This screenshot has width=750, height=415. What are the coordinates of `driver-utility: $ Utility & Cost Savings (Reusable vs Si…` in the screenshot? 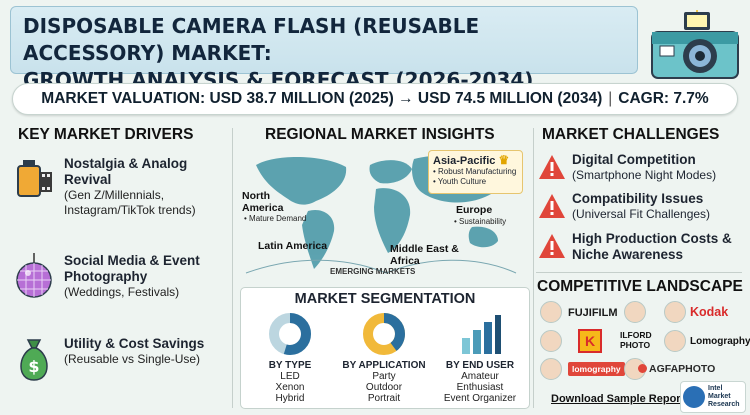 It's located at (124, 360).